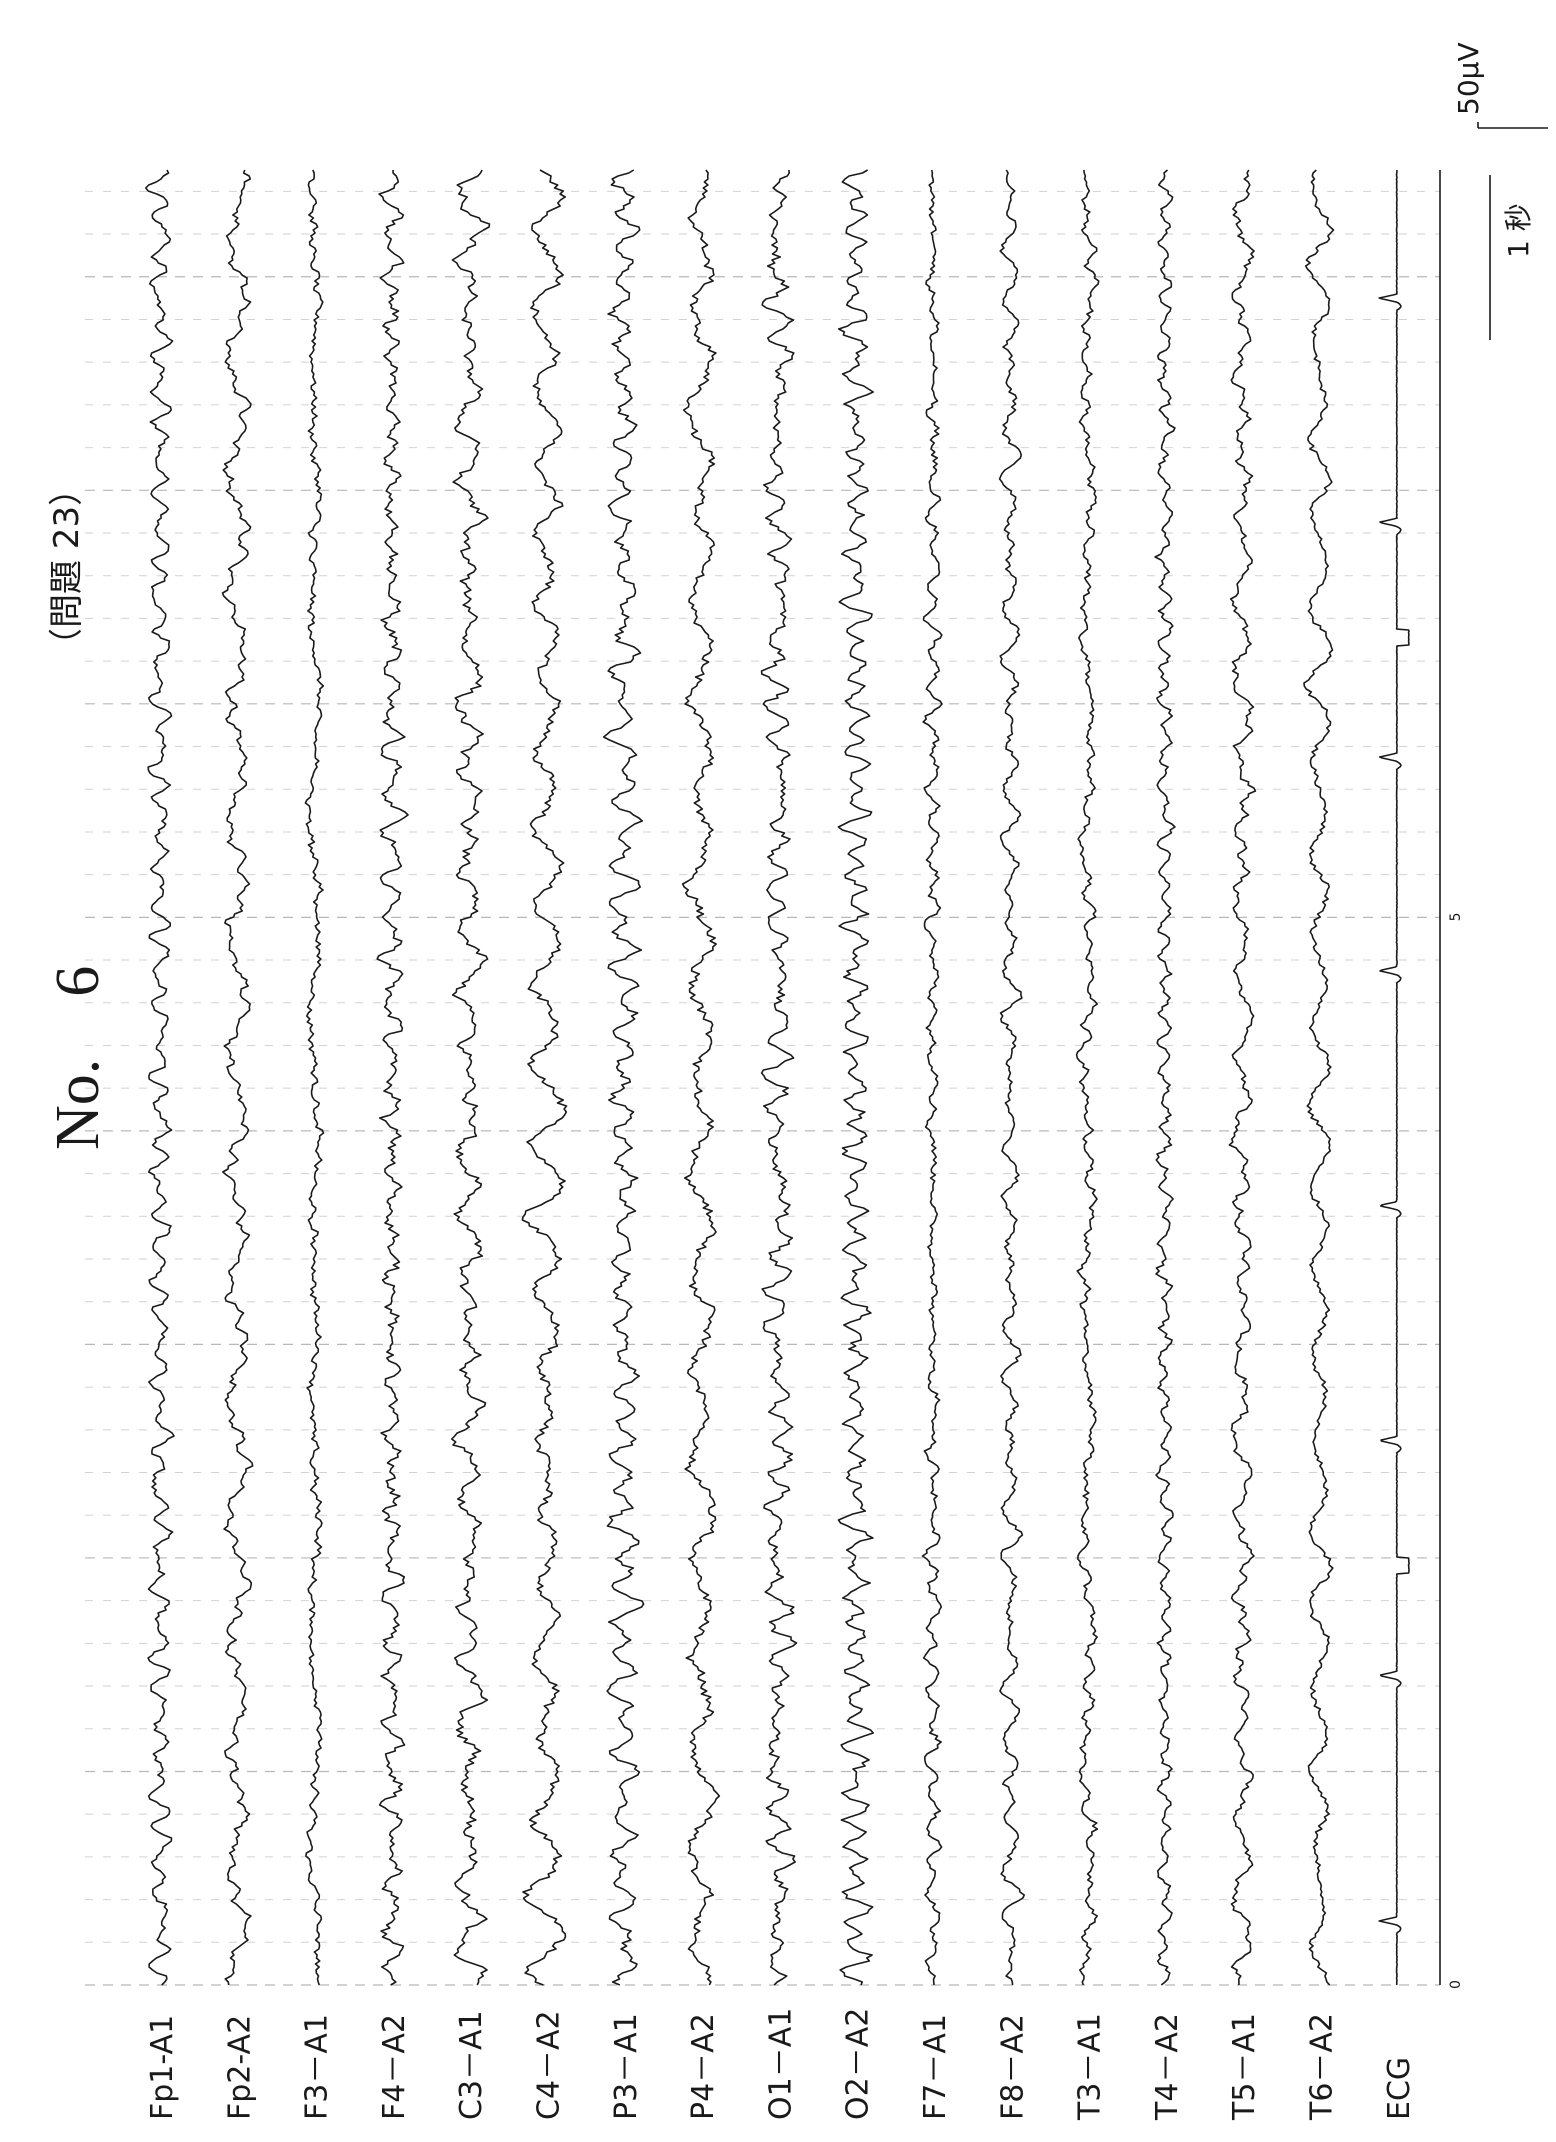 The height and width of the screenshot is (2142, 1556). I want to click on lead-label: O2－A2, so click(858, 2064).